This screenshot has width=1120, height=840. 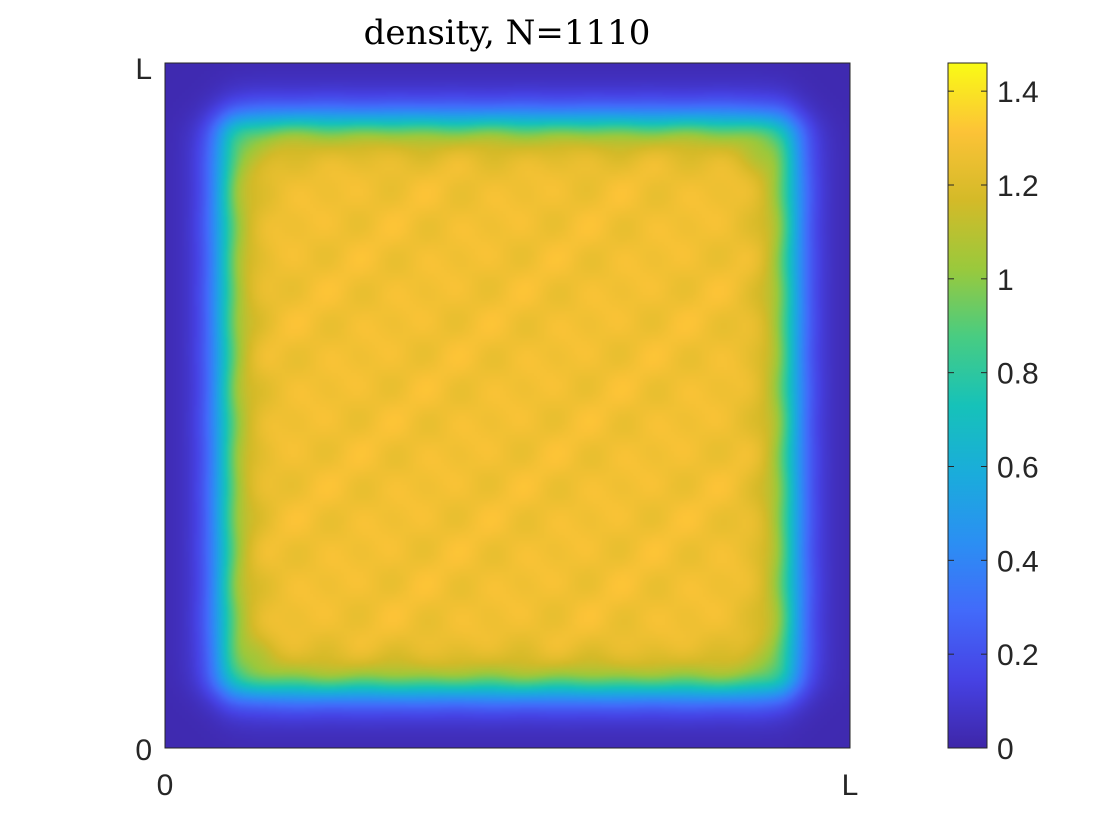 I want to click on y-tick-label-bottom: 0, so click(x=143, y=750).